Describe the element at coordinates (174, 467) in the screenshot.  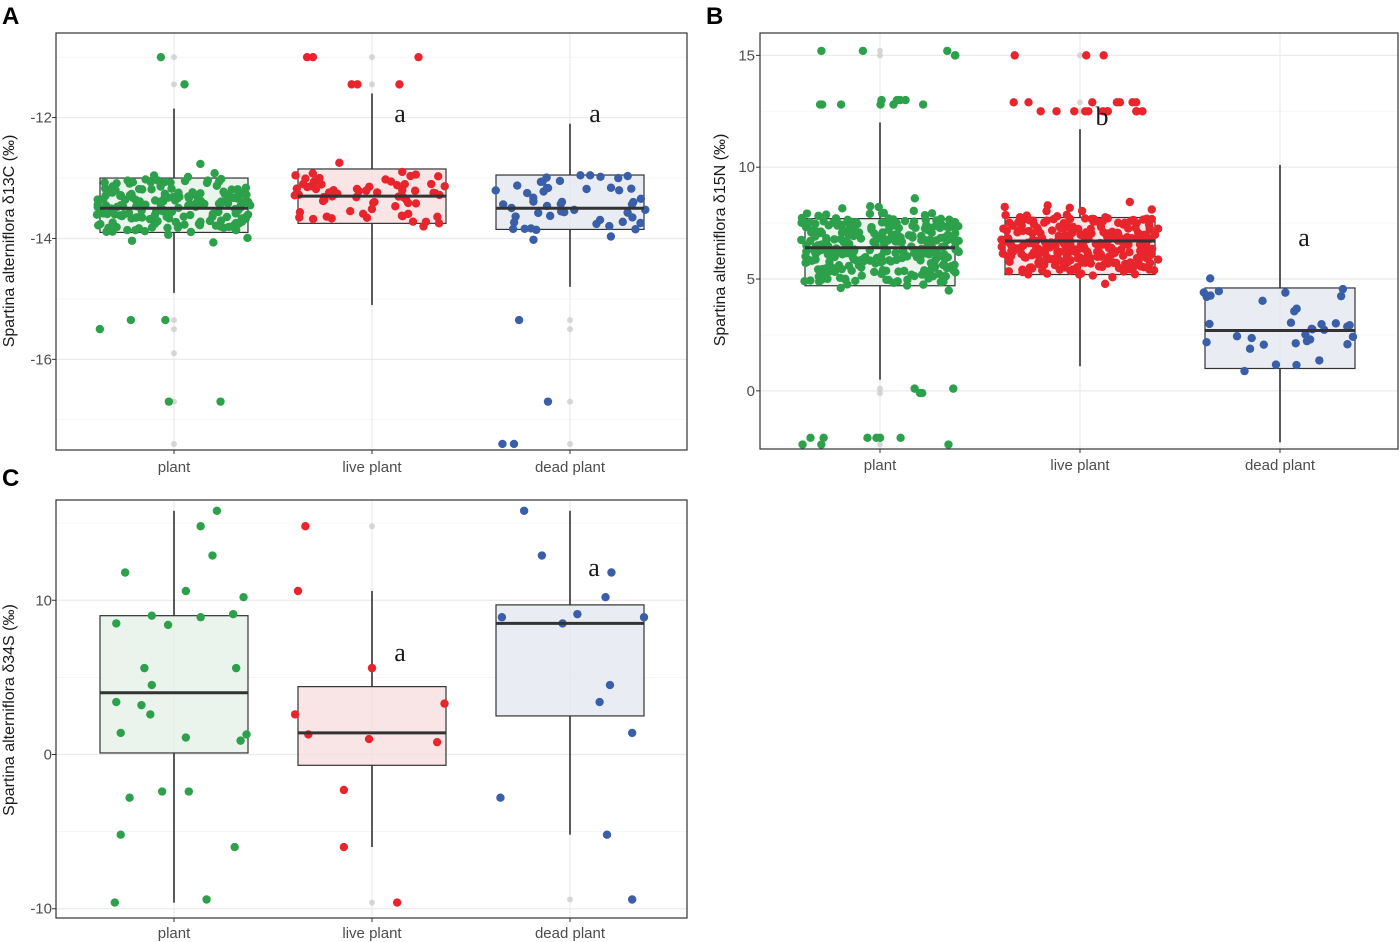
I see `x-tick-label: plant` at that location.